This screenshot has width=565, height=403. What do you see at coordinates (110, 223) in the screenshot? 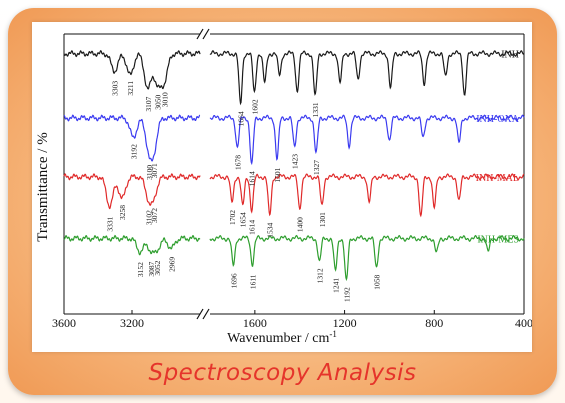
I see `peak-label: 3331` at bounding box center [110, 223].